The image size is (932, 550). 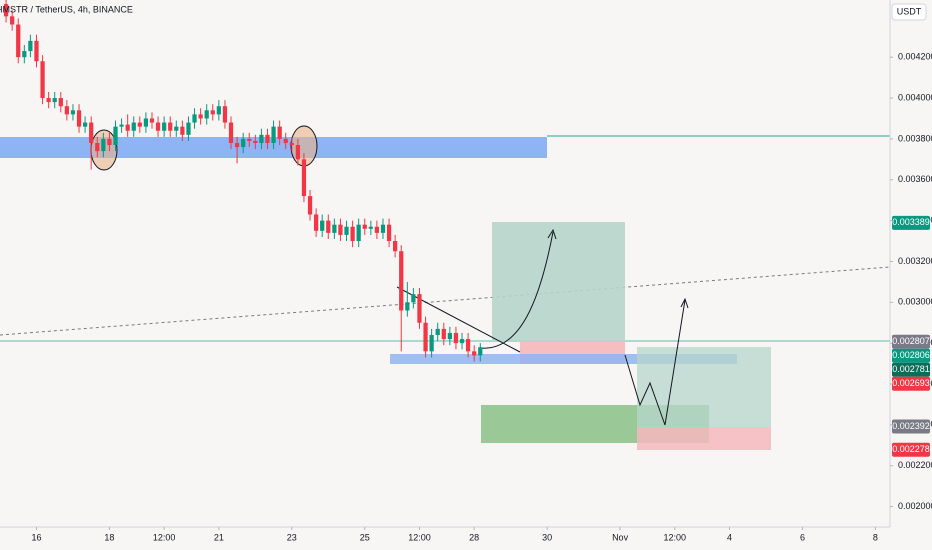 What do you see at coordinates (552, 234) in the screenshot?
I see `arrow-head` at bounding box center [552, 234].